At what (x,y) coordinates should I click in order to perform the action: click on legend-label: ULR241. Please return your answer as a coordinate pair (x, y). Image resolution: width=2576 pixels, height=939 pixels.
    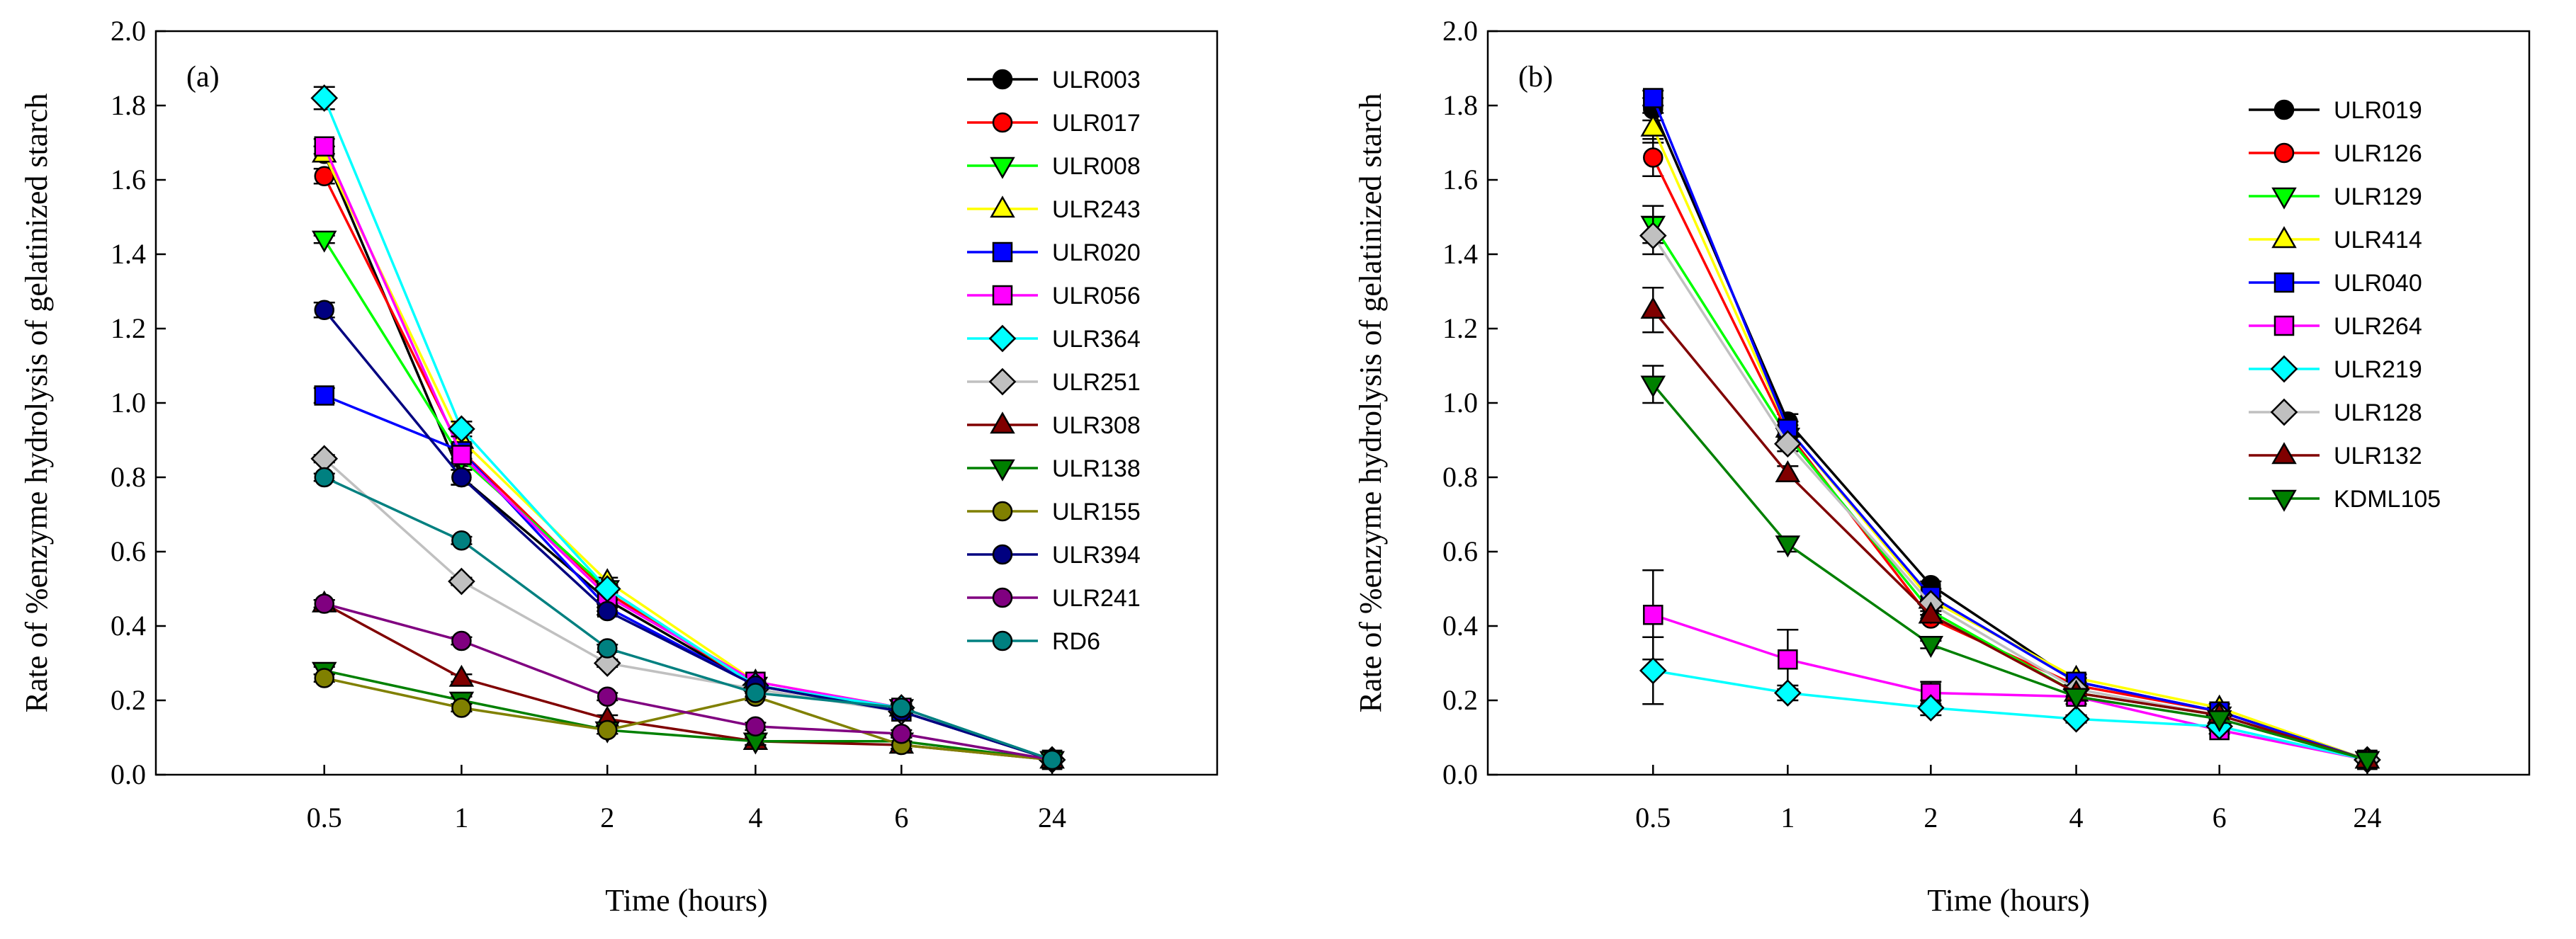
    Looking at the image, I should click on (1096, 598).